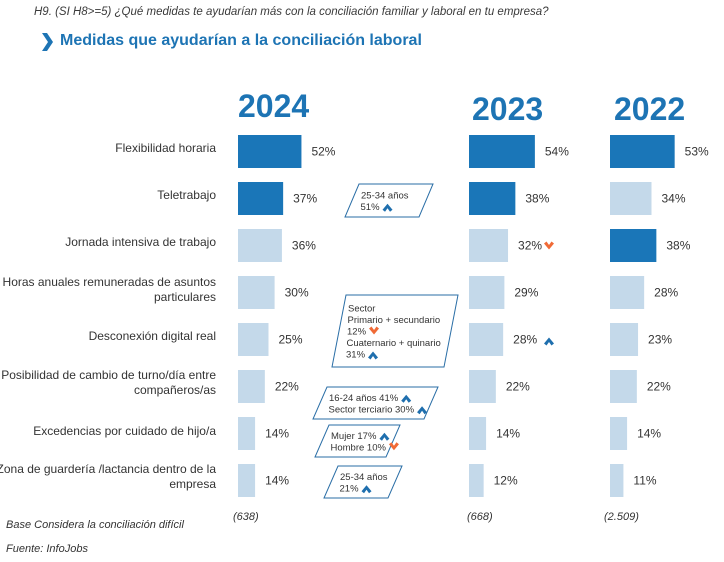 This screenshot has width=724, height=562. I want to click on value-label-2024: 36%, so click(304, 246).